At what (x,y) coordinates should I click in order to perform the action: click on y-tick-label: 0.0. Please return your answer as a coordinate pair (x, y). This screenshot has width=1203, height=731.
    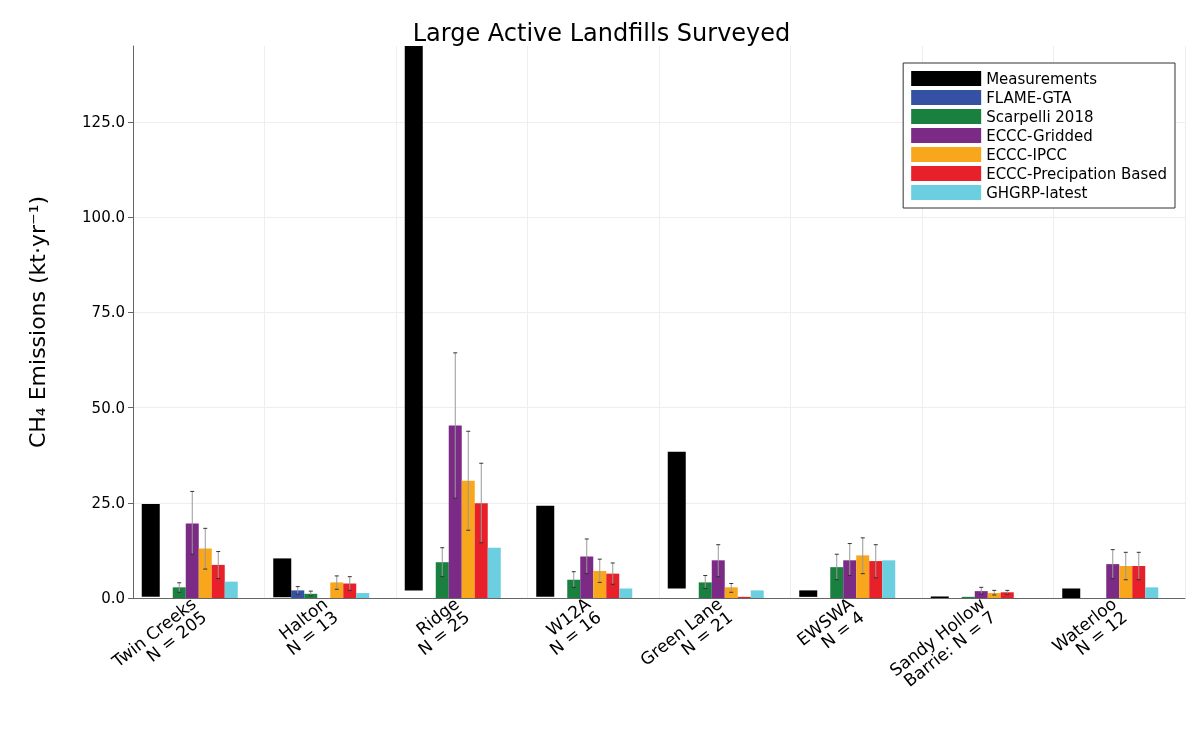
    Looking at the image, I should click on (113, 598).